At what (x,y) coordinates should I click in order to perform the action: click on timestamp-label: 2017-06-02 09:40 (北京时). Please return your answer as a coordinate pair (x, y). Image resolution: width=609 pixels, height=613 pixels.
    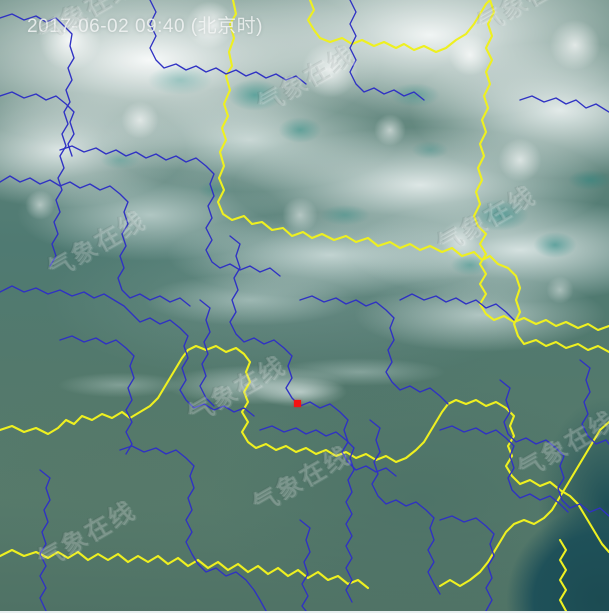
    Looking at the image, I should click on (145, 26).